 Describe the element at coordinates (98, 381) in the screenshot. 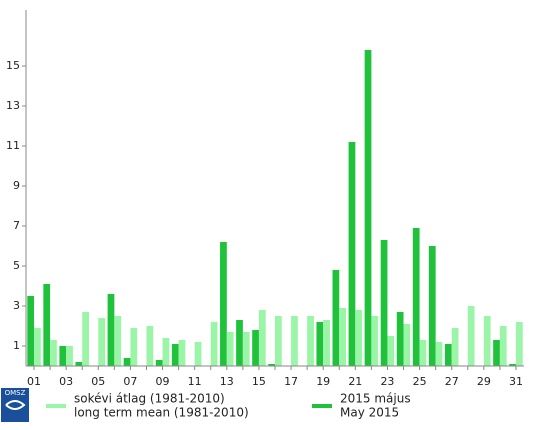

I see `x-tick-label: 05` at that location.